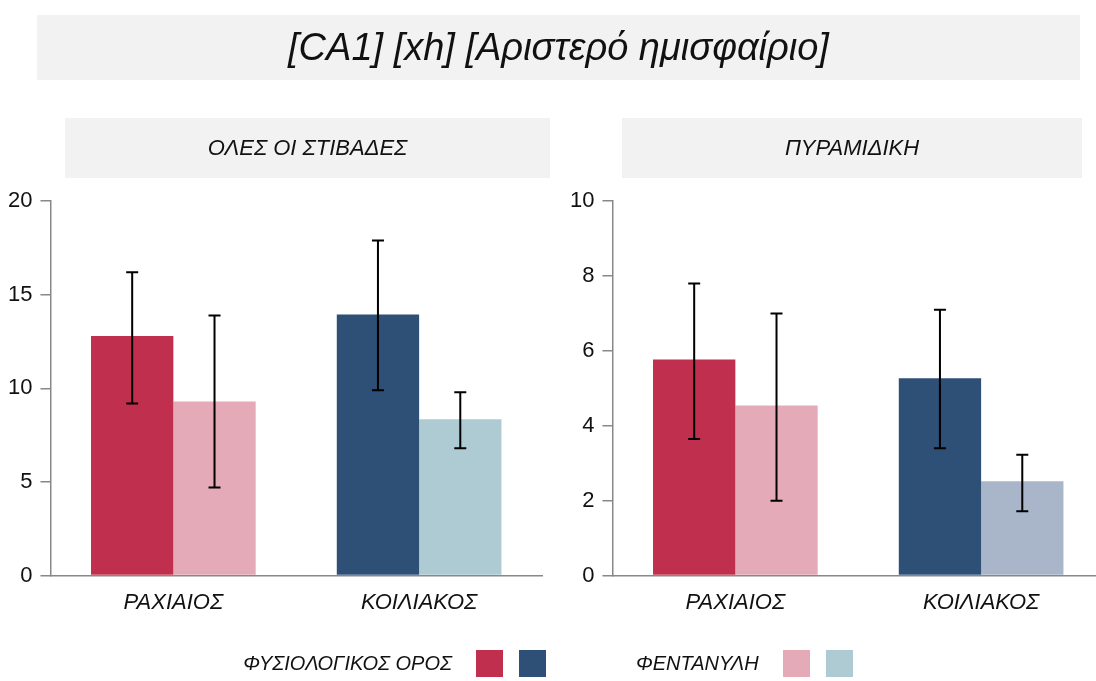 The height and width of the screenshot is (681, 1096). I want to click on y-tick-label: 4, so click(588, 424).